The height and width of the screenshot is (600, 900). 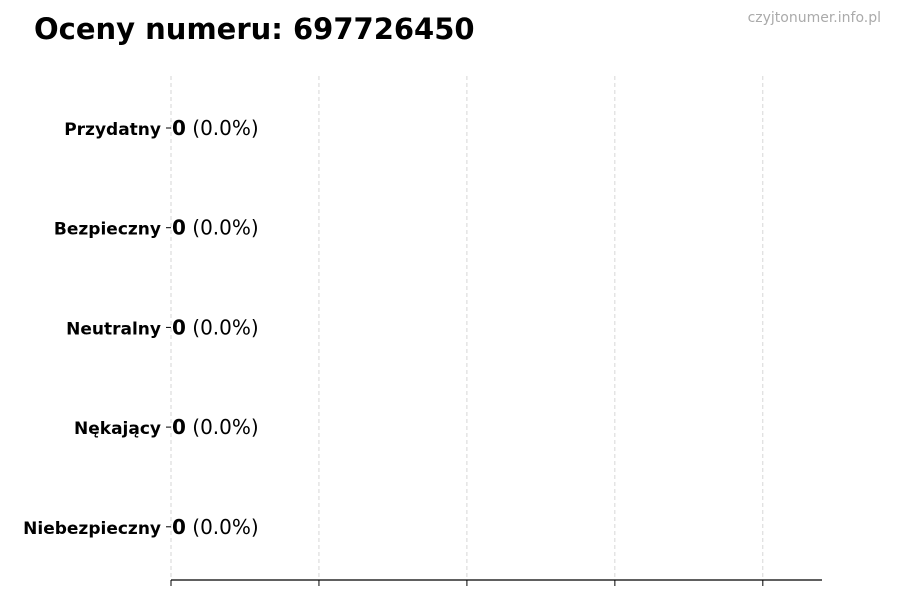 I want to click on y-tick-label: Bezpieczny, so click(x=107, y=230).